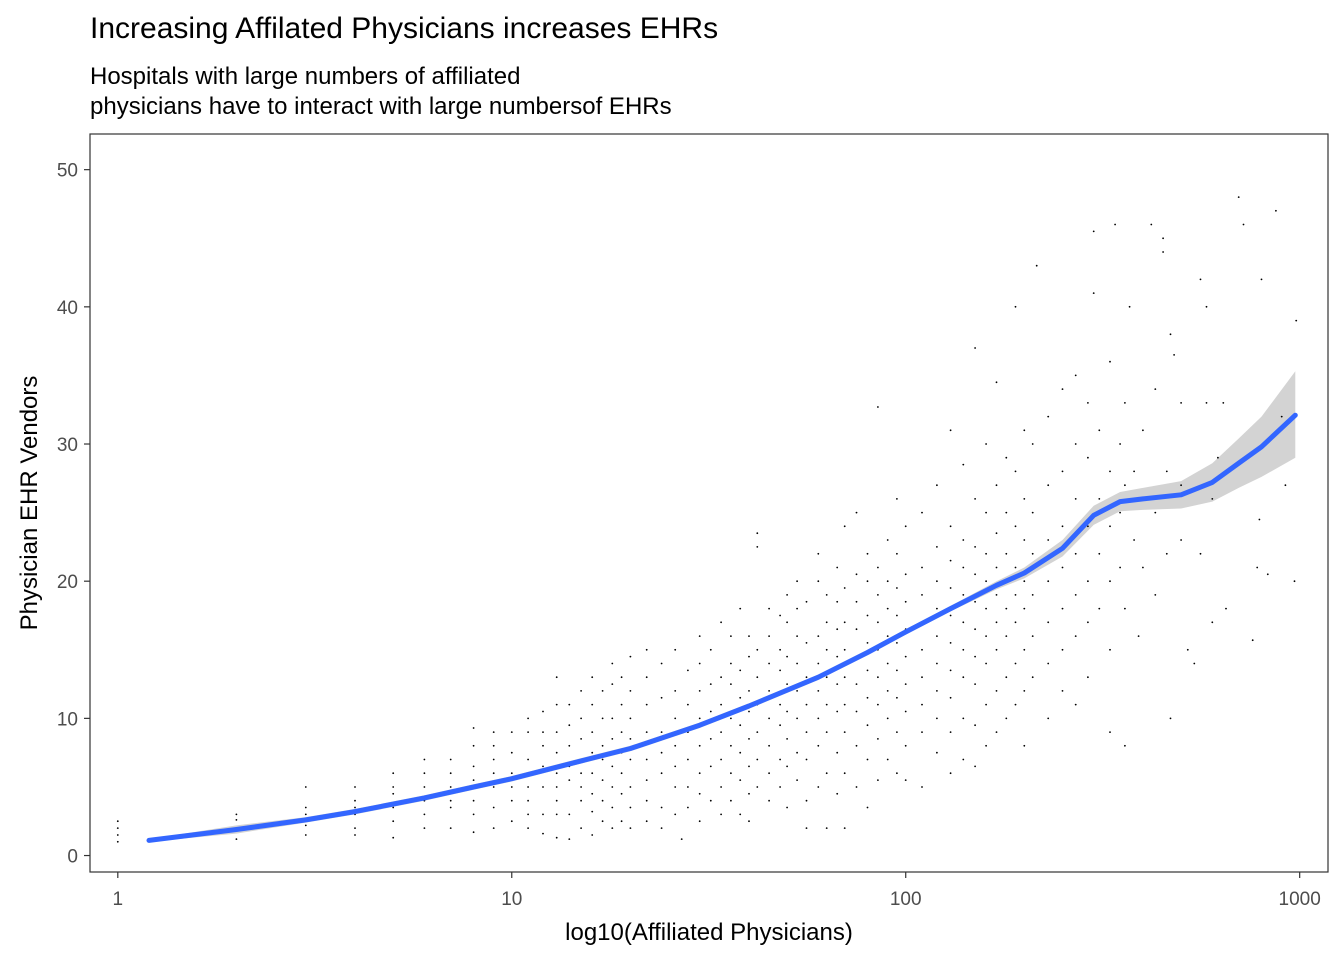 Image resolution: width=1344 pixels, height=960 pixels. I want to click on x-tick-label: 1000, so click(1300, 899).